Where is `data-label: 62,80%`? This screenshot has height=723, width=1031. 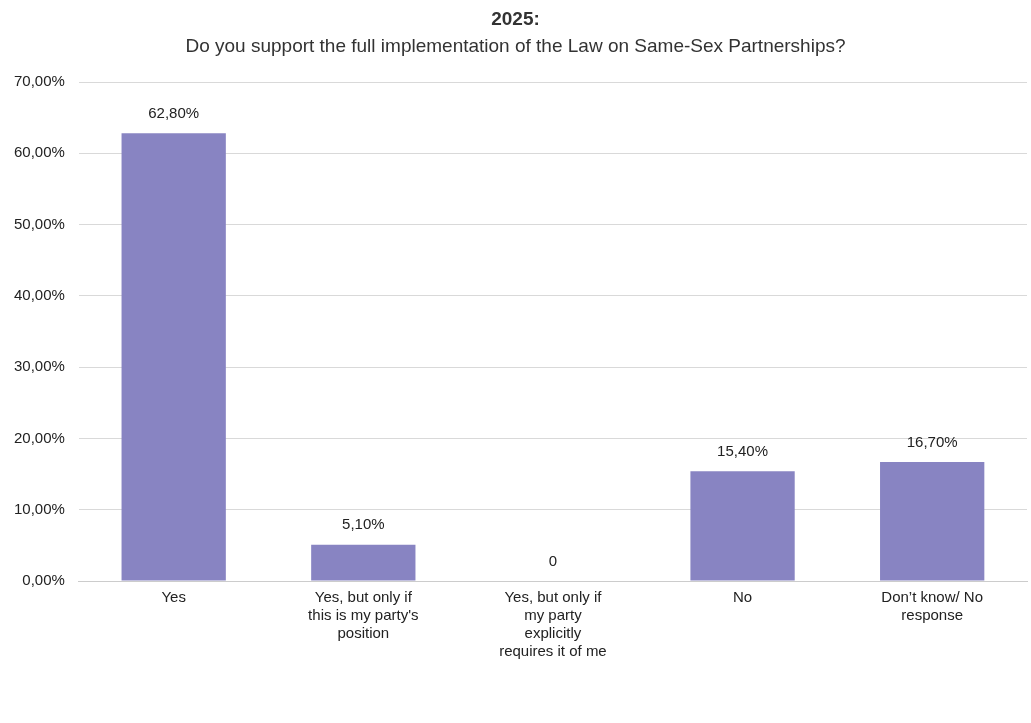 data-label: 62,80% is located at coordinates (174, 112).